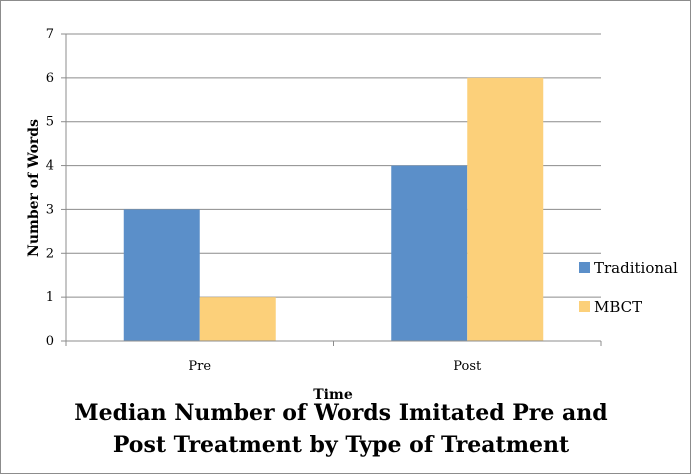 The image size is (691, 474). Describe the element at coordinates (50, 297) in the screenshot. I see `y-tick-label: 1` at that location.